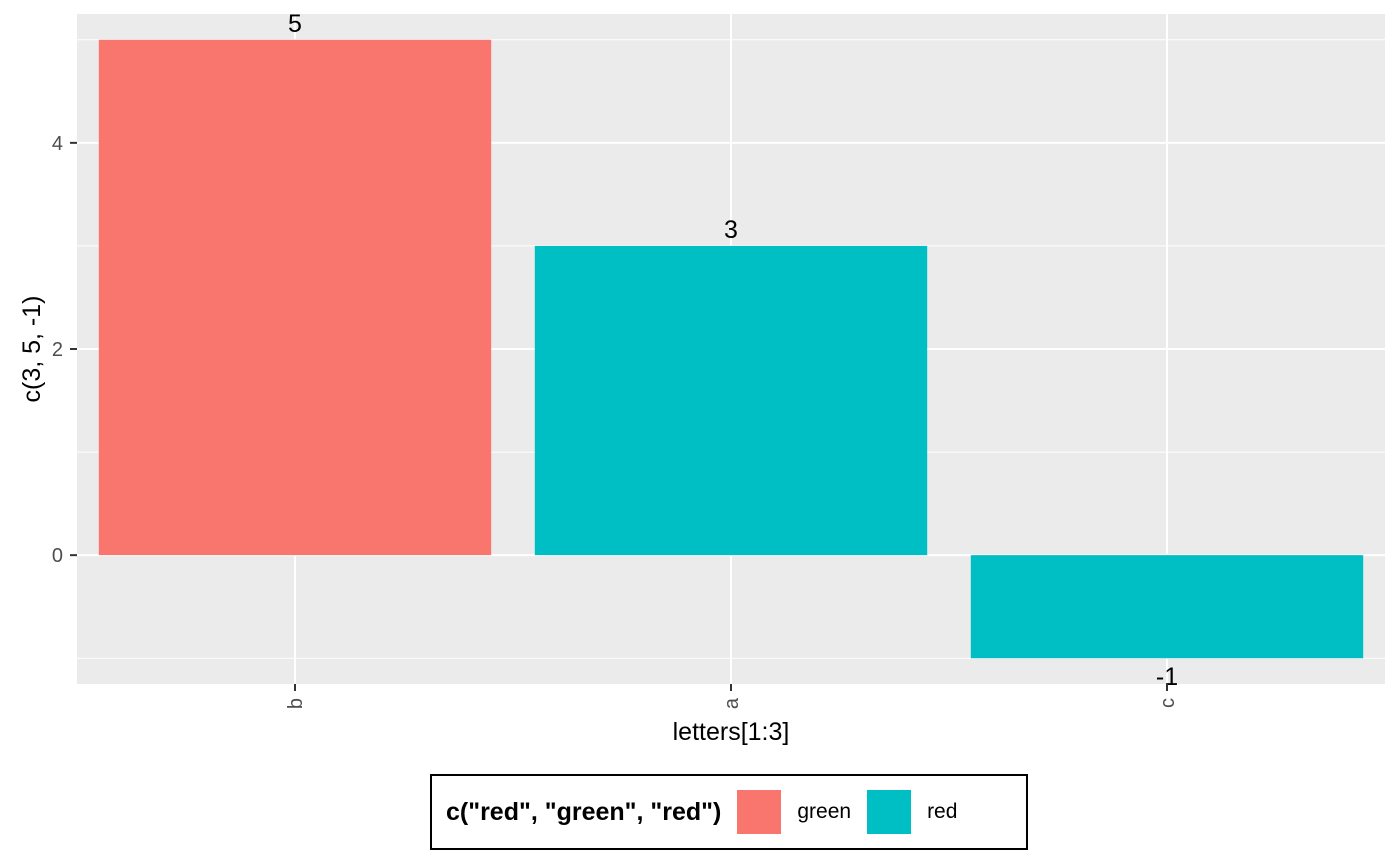  I want to click on x-tick-label-b: b, so click(296, 703).